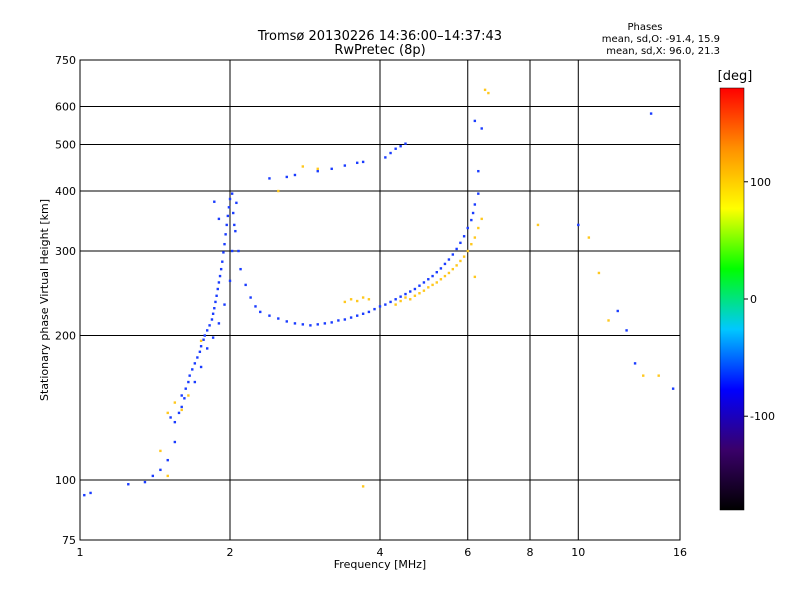 The width and height of the screenshot is (800, 600). Describe the element at coordinates (759, 299) in the screenshot. I see `colorbar-ticks: 100 0 -100` at that location.